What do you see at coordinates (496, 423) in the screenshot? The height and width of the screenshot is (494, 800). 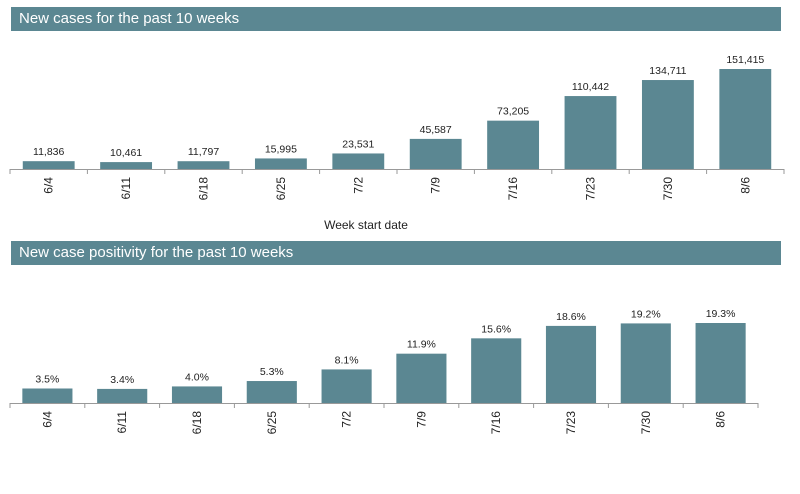 I see `chart2-tick-label: 7/16` at bounding box center [496, 423].